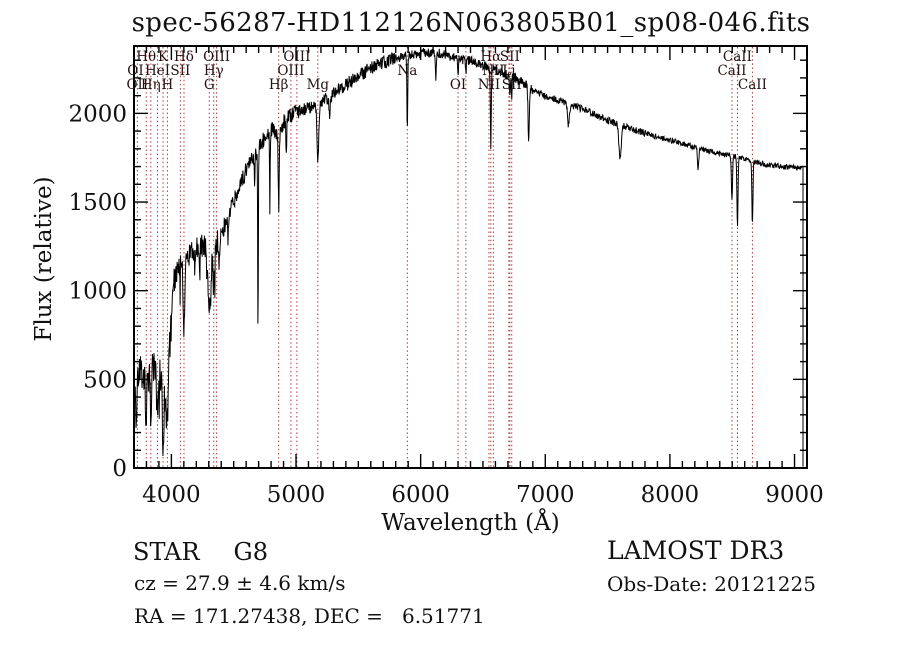 The height and width of the screenshot is (649, 900). Describe the element at coordinates (97, 114) in the screenshot. I see `y-tick-label: 2000` at that location.